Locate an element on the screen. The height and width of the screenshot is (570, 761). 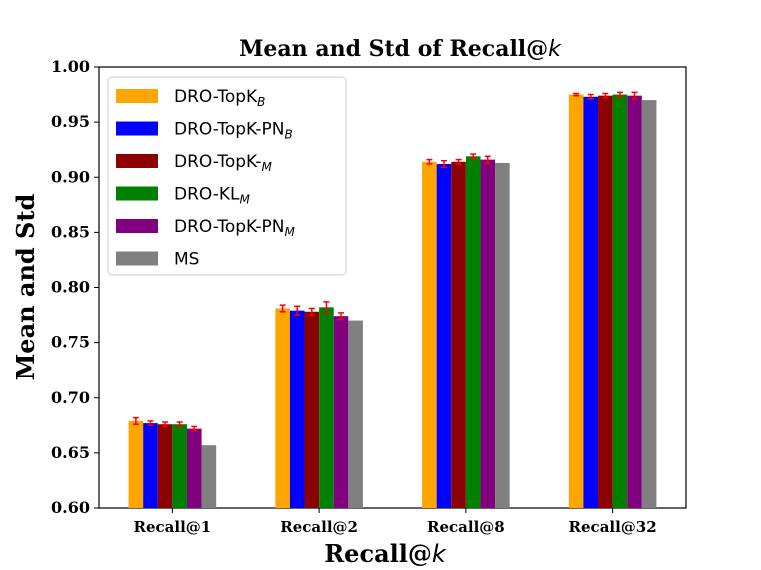
y-tick-label: 0.95 is located at coordinates (70, 121).